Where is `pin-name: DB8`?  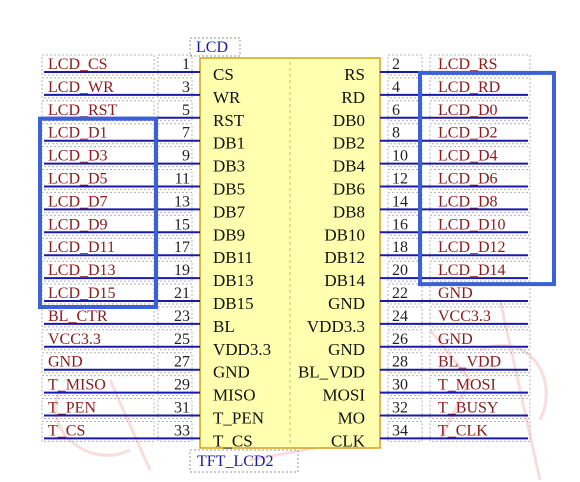 pin-name: DB8 is located at coordinates (349, 211).